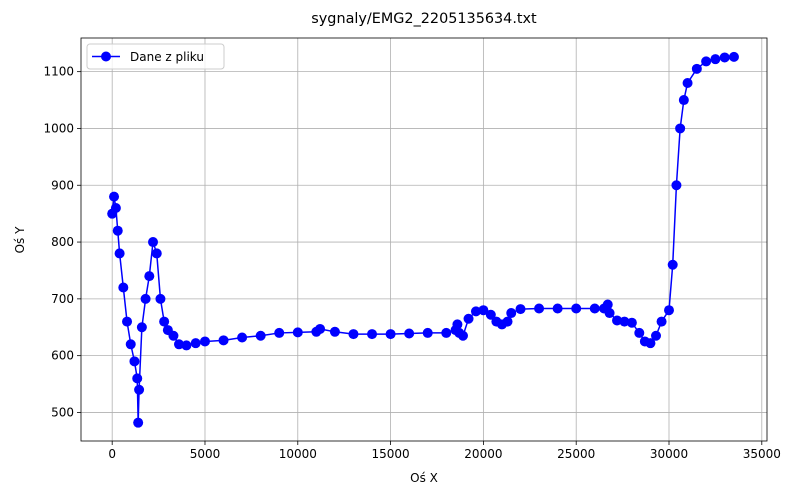  What do you see at coordinates (576, 454) in the screenshot?
I see `x-tick-label: 25000` at bounding box center [576, 454].